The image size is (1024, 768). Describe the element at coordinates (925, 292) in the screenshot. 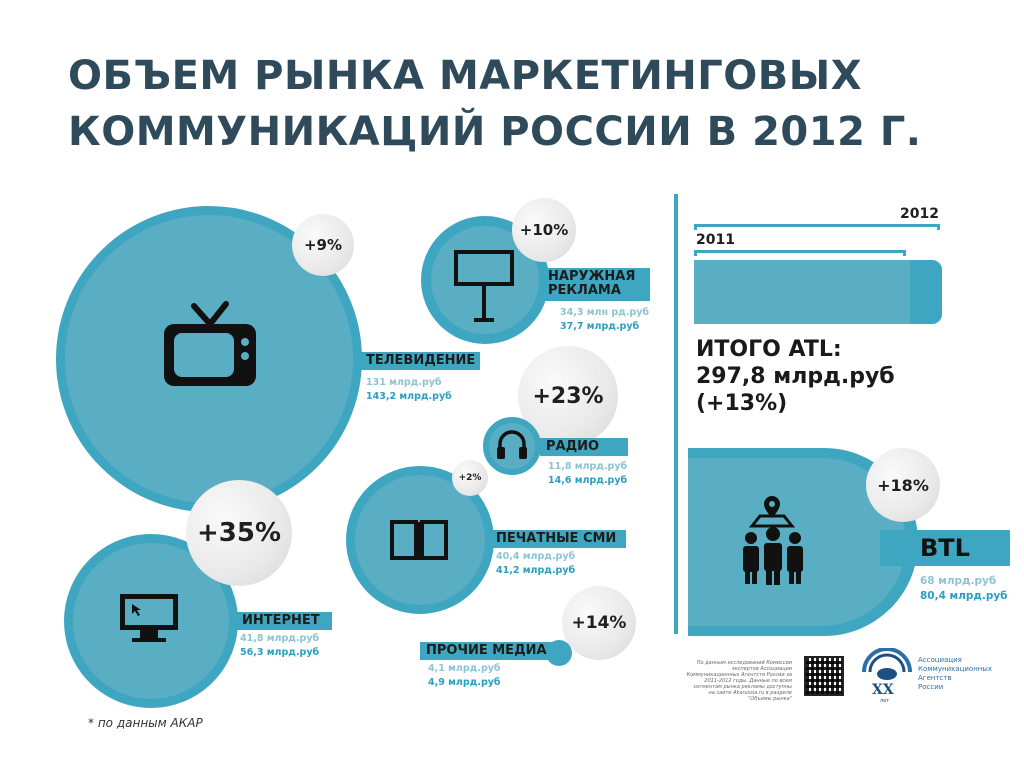

I see `atl-bar-2012-increment` at that location.